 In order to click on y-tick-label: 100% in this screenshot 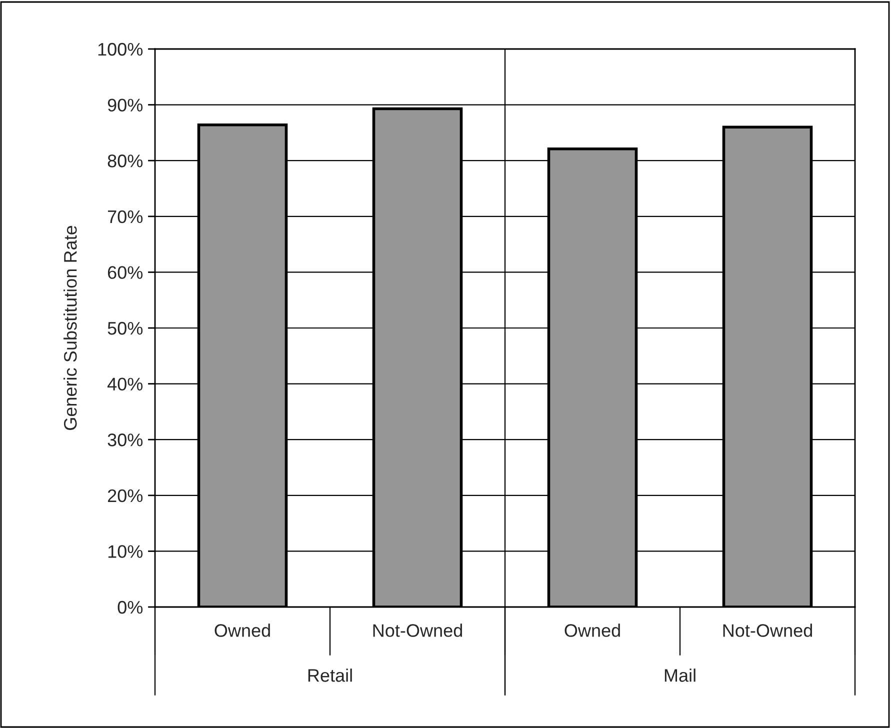, I will do `click(120, 49)`.